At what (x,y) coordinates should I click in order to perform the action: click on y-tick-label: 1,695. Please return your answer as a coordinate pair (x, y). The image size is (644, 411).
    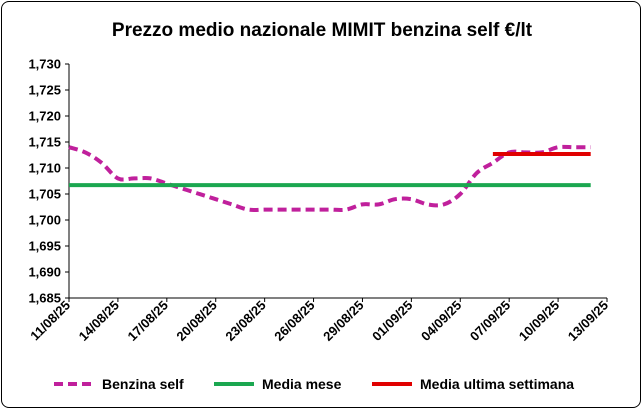
    Looking at the image, I should click on (44, 246).